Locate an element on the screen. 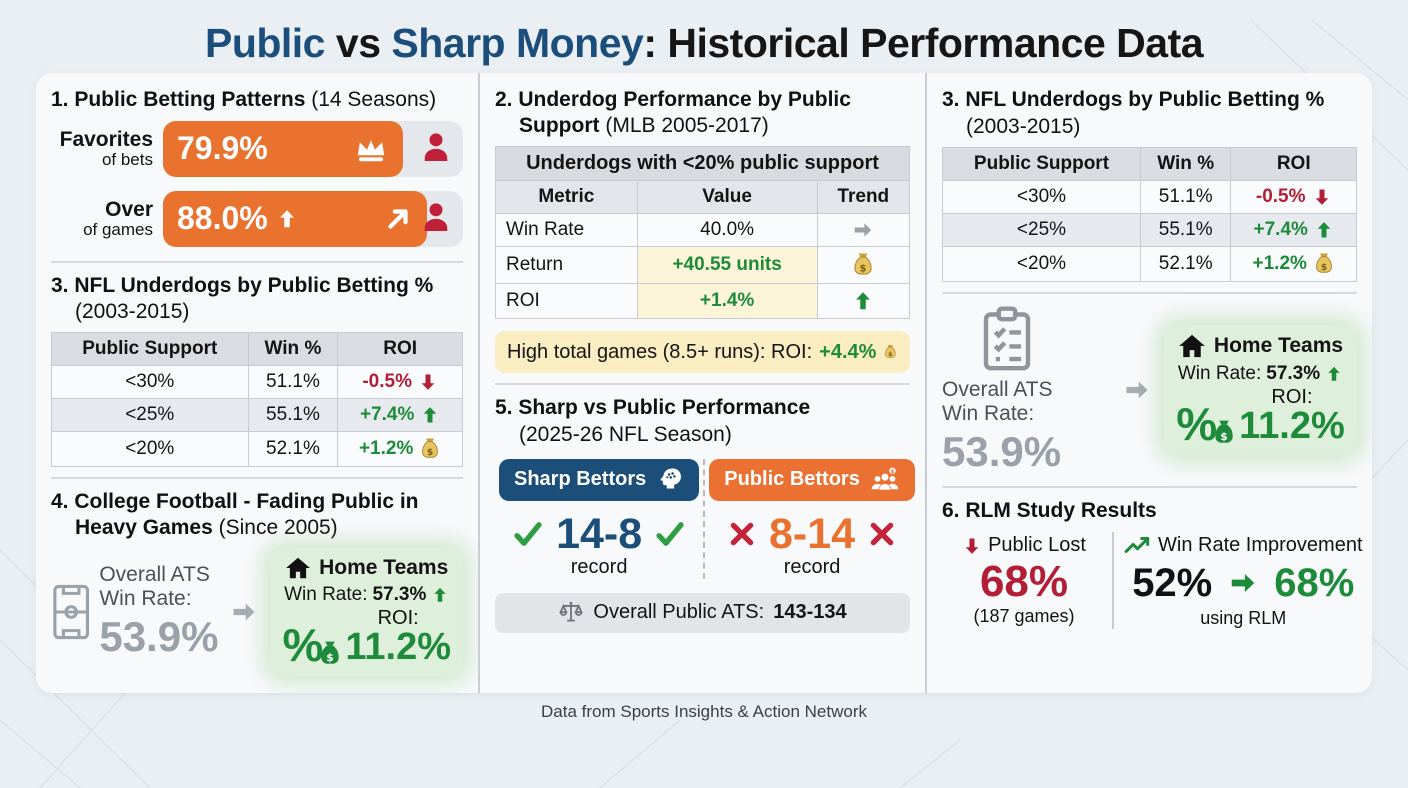 The width and height of the screenshot is (1408, 788). person-icon is located at coordinates (436, 146).